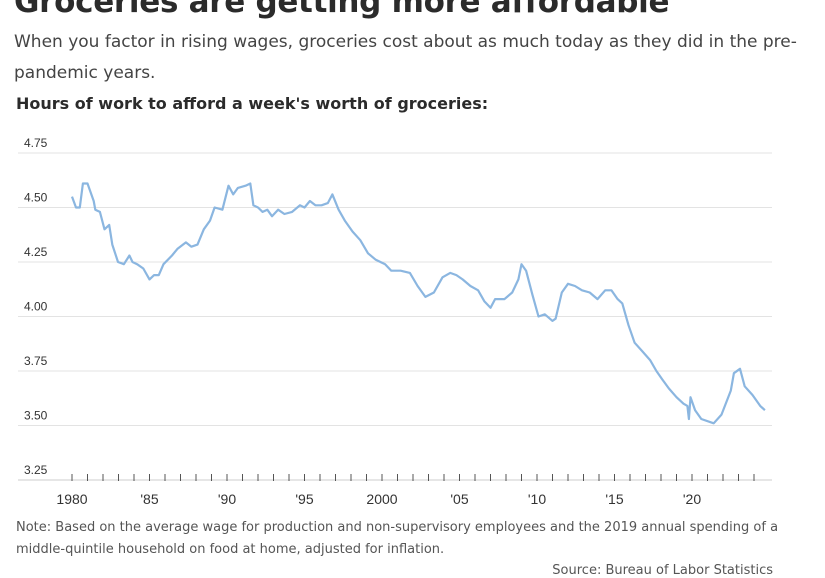 Image resolution: width=825 pixels, height=578 pixels. I want to click on x-axis: 1980 '85 '90 '95 2000 '05 '10 '15 '20, so click(395, 490).